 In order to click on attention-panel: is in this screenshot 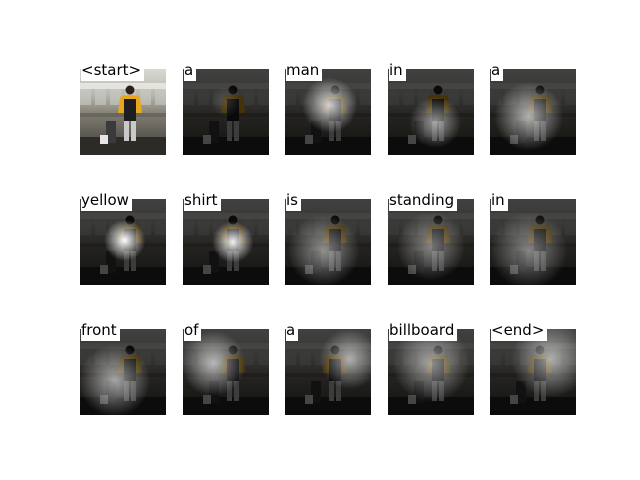, I will do `click(328, 237)`.